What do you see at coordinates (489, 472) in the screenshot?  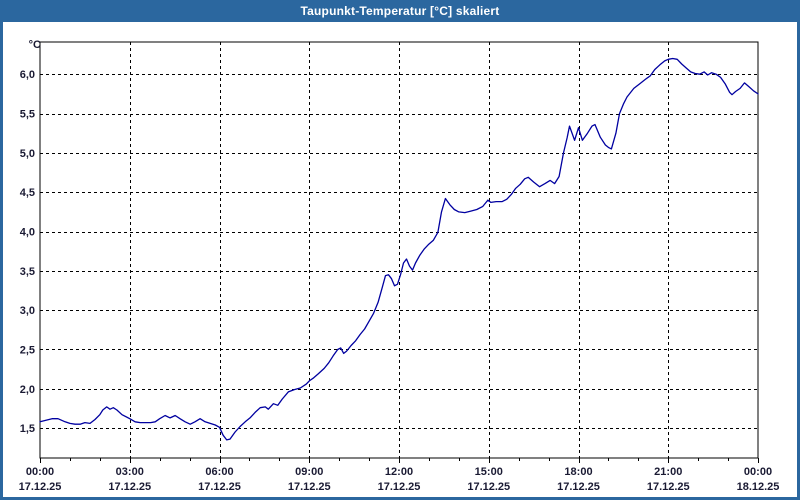 I see `x-tick-time-label: 15:00` at bounding box center [489, 472].